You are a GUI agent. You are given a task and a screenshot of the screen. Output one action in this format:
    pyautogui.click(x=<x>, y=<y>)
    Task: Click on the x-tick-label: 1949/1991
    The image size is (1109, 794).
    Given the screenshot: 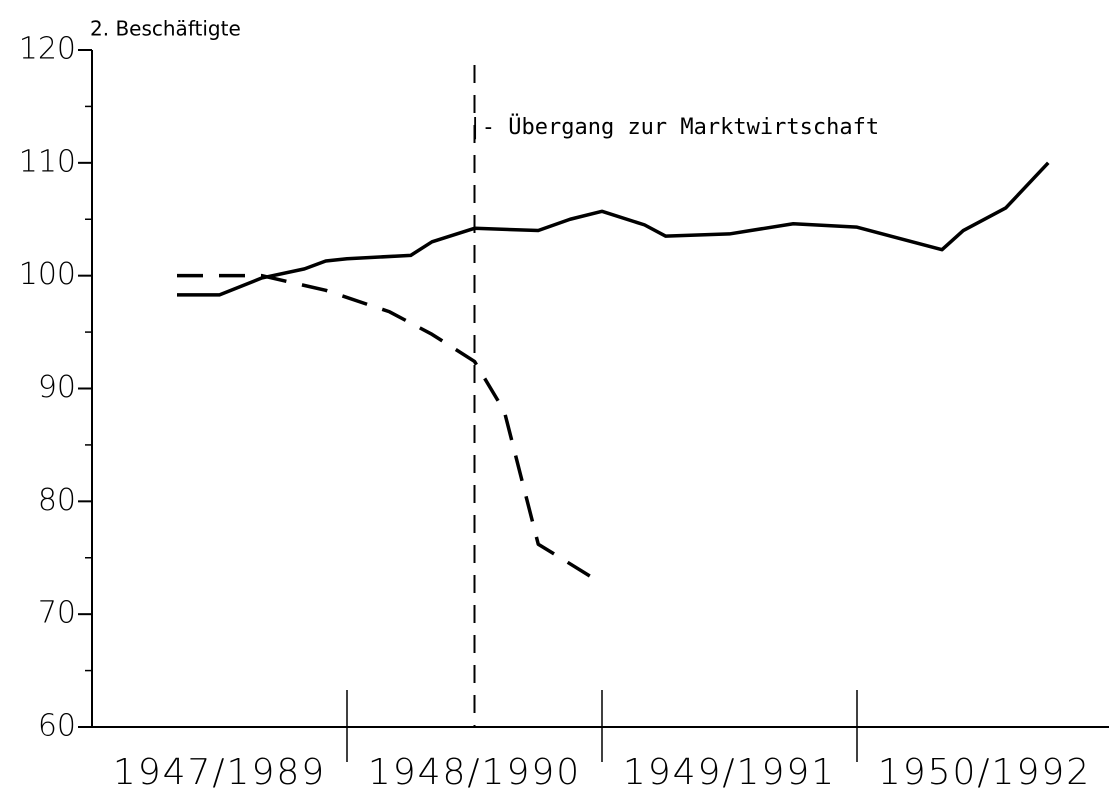 What is the action you would take?
    pyautogui.click(x=729, y=772)
    